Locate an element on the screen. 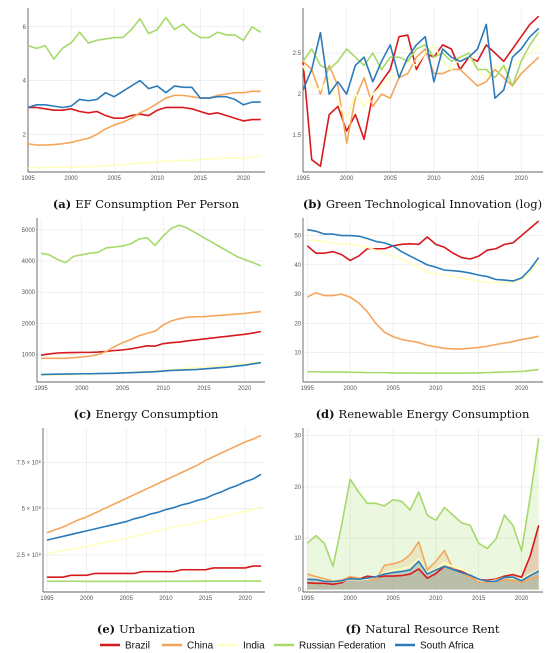  y-tick-label: 4 is located at coordinates (25, 82).